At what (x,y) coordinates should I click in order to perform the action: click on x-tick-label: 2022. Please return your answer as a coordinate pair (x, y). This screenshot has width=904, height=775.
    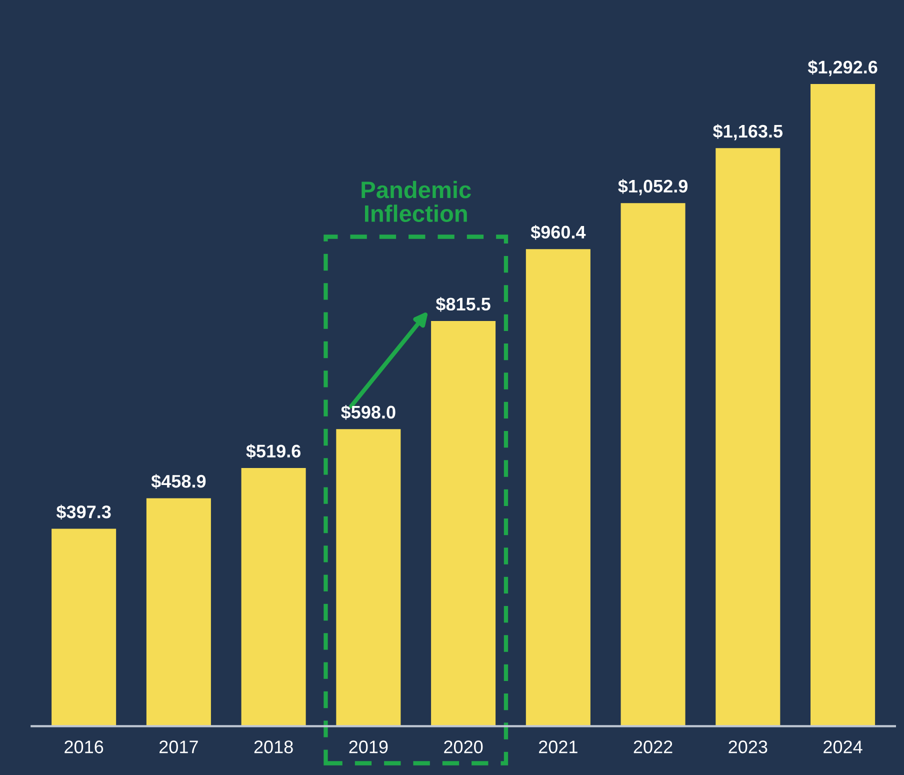
    Looking at the image, I should click on (653, 747).